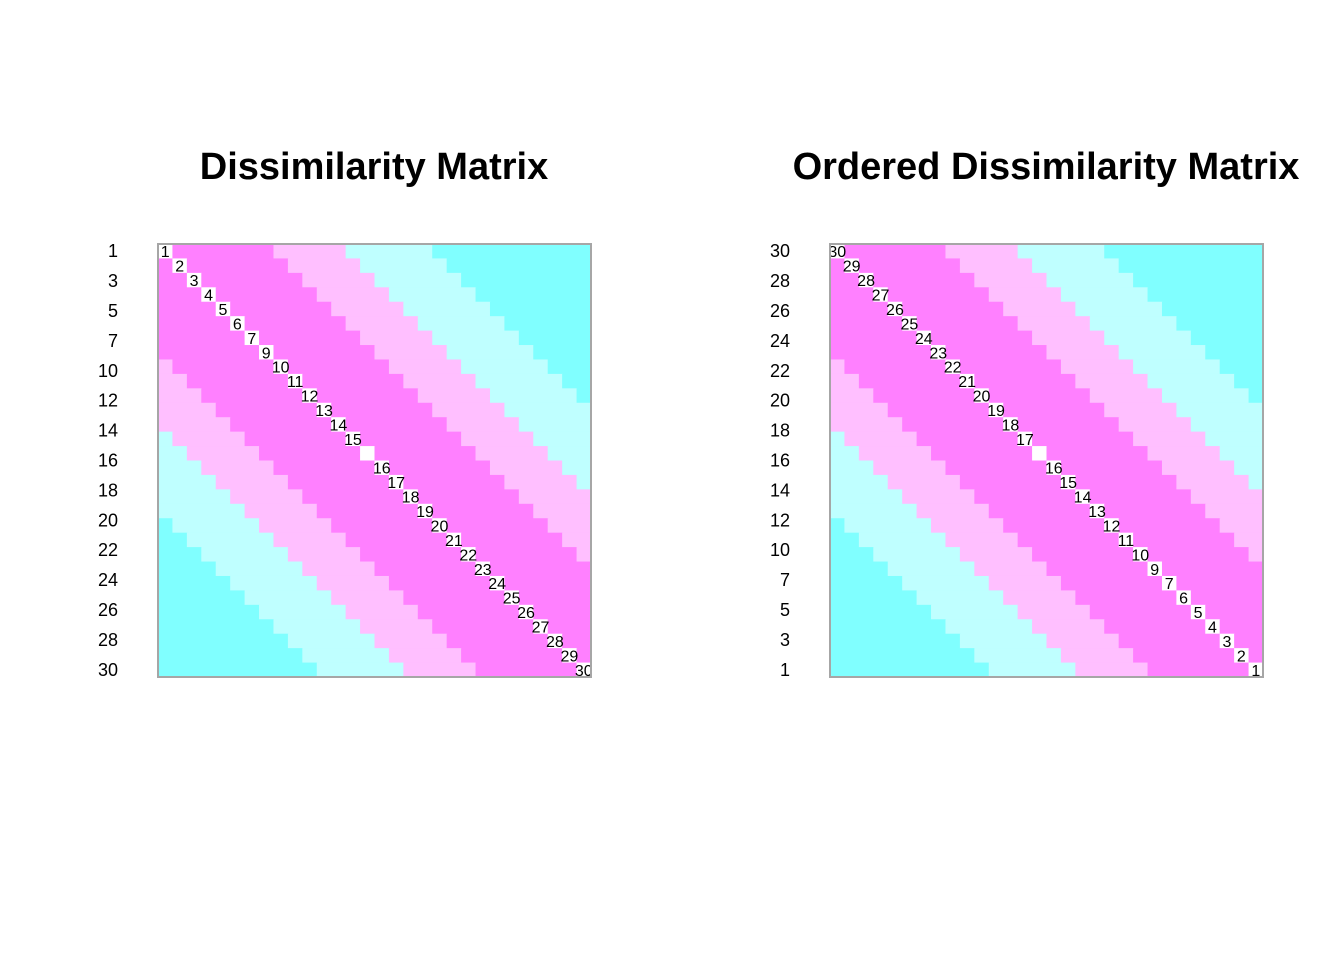 The width and height of the screenshot is (1344, 960). Describe the element at coordinates (1083, 498) in the screenshot. I see `diagonal-label: 14` at that location.